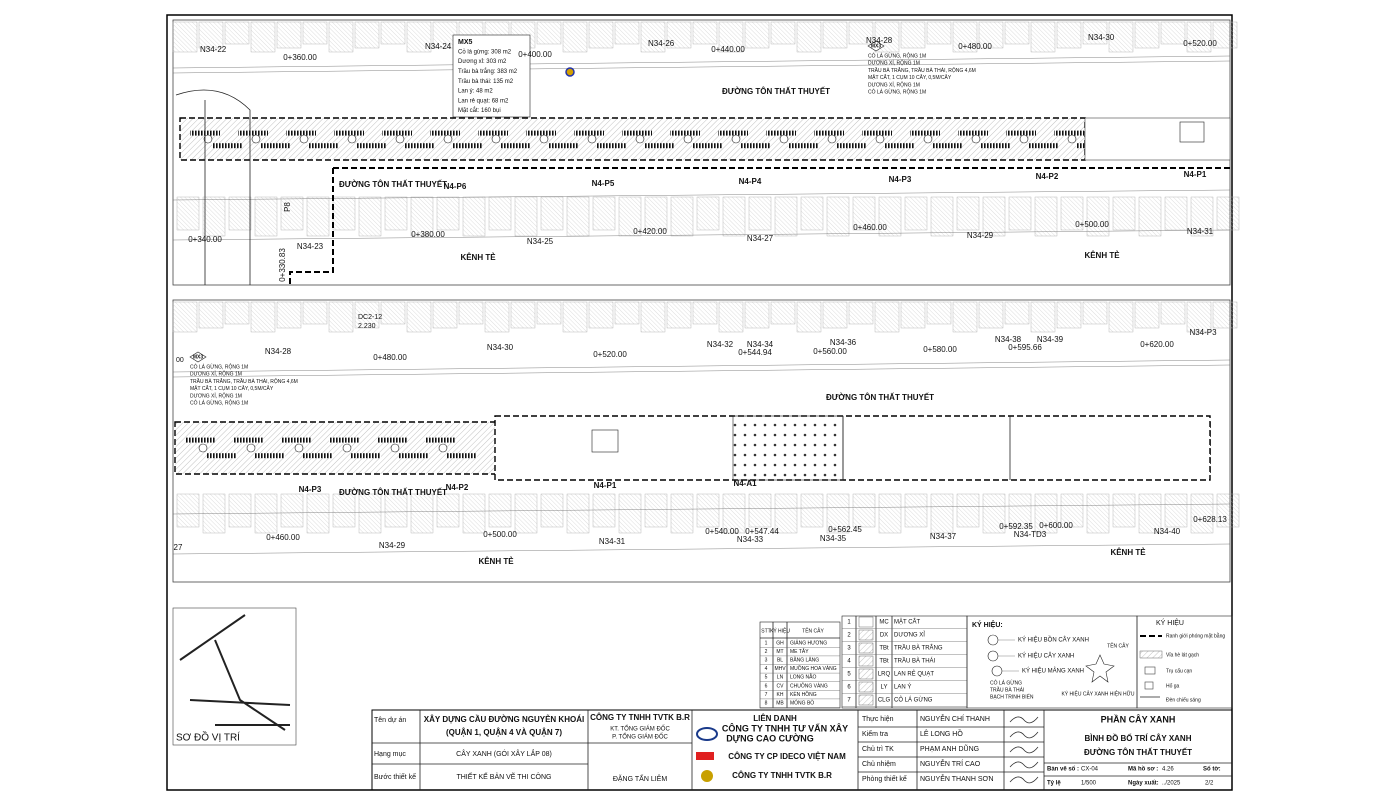 This screenshot has height=800, width=1400. Describe the element at coordinates (1056, 525) in the screenshot. I see `label: 0+600.00` at that location.